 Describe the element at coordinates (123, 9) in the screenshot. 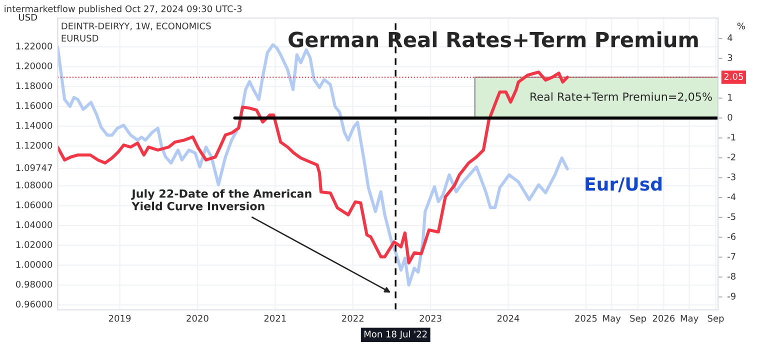

I see `text: intermarketflow published Oct 27, 2024 09:30 UTC-3` at that location.